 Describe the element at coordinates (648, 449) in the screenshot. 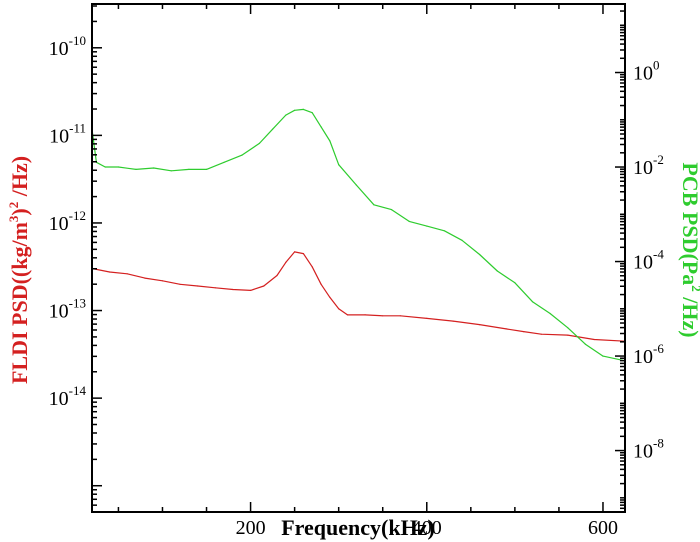

I see `right-tick-label: 10⁻⁸` at that location.